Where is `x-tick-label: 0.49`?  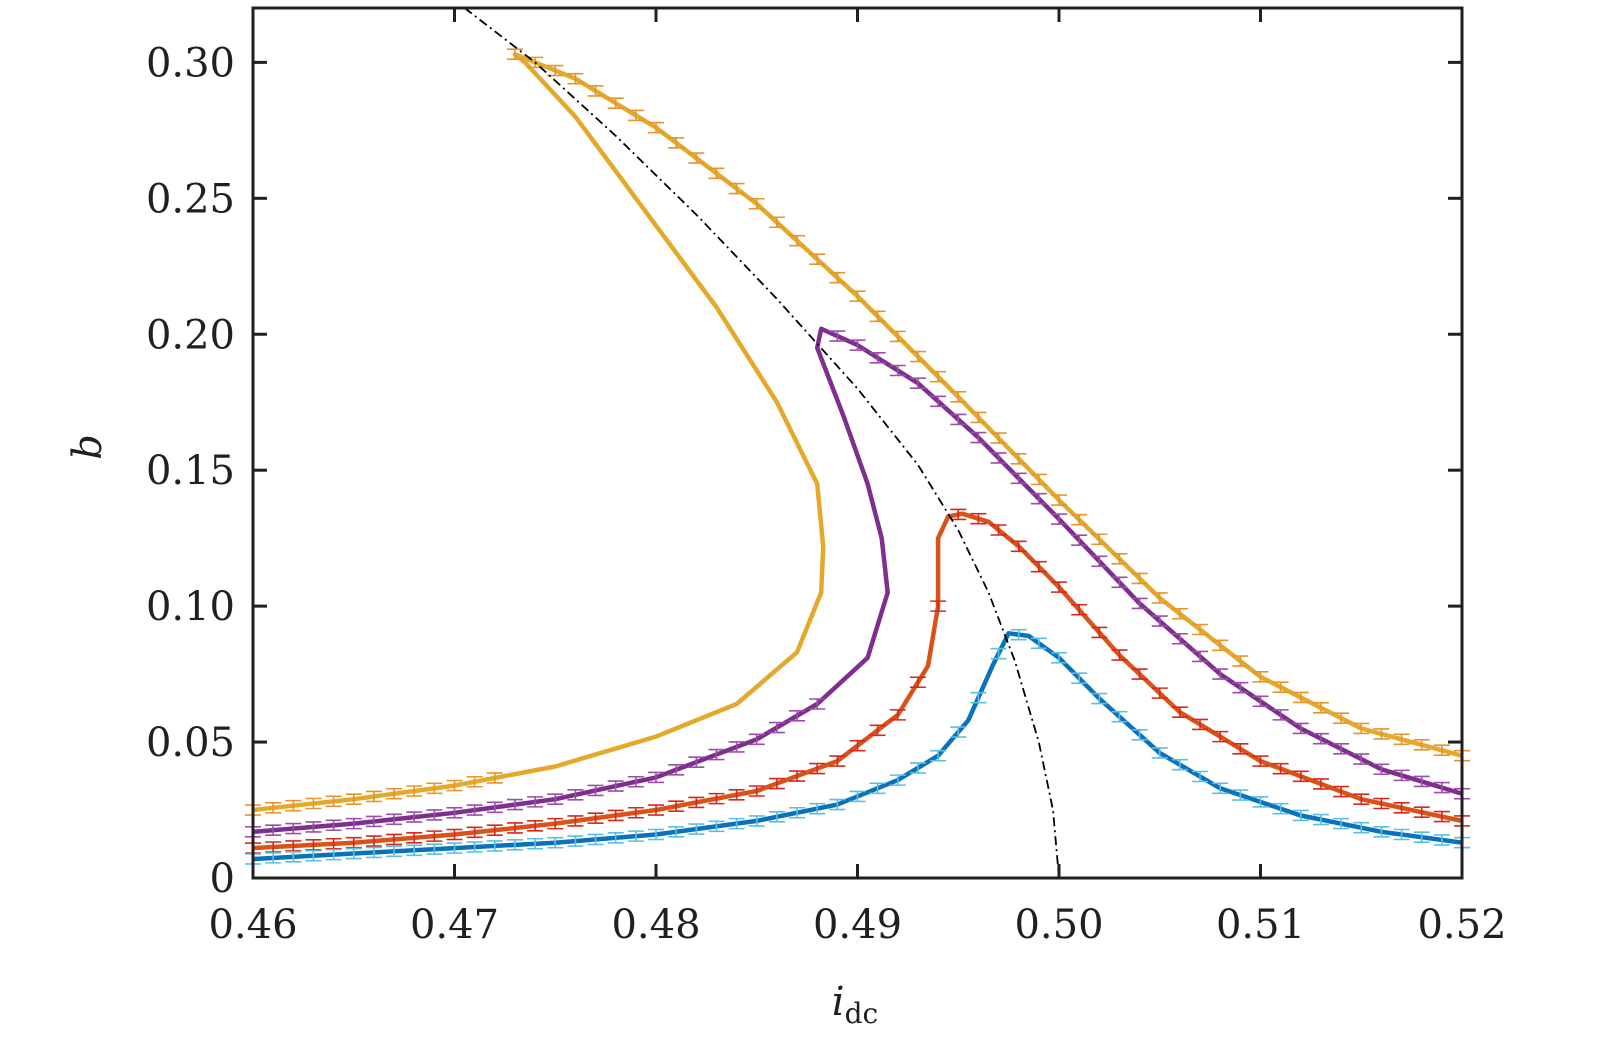
x-tick-label: 0.49 is located at coordinates (857, 925).